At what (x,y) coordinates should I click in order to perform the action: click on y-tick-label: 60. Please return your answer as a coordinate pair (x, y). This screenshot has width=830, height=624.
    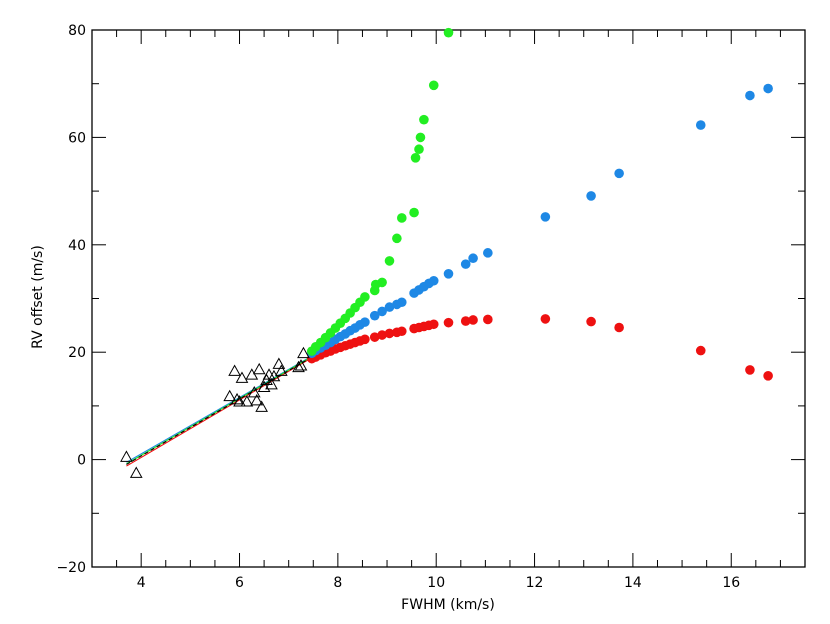
    Looking at the image, I should click on (77, 138).